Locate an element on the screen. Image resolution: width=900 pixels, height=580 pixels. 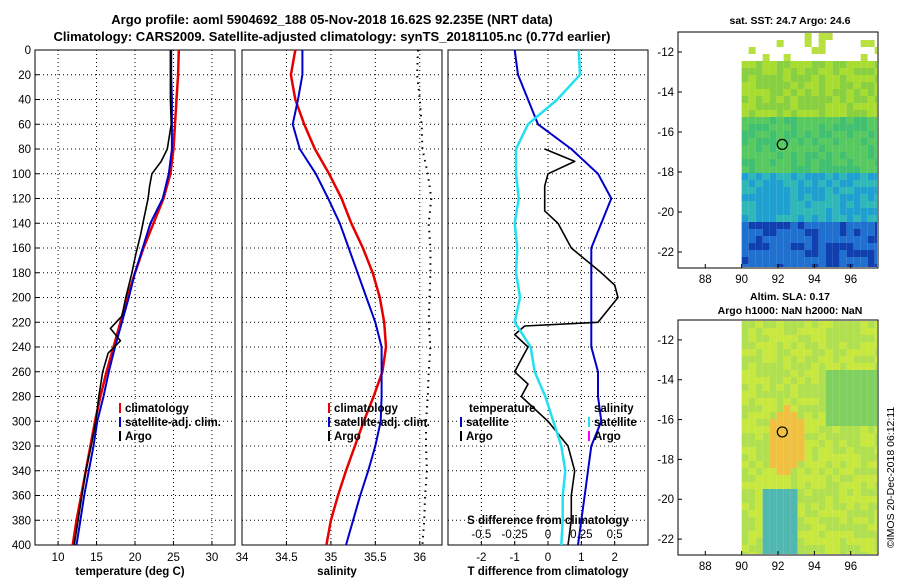
temperature-axis-tick-label: 20 is located at coordinates (135, 558).